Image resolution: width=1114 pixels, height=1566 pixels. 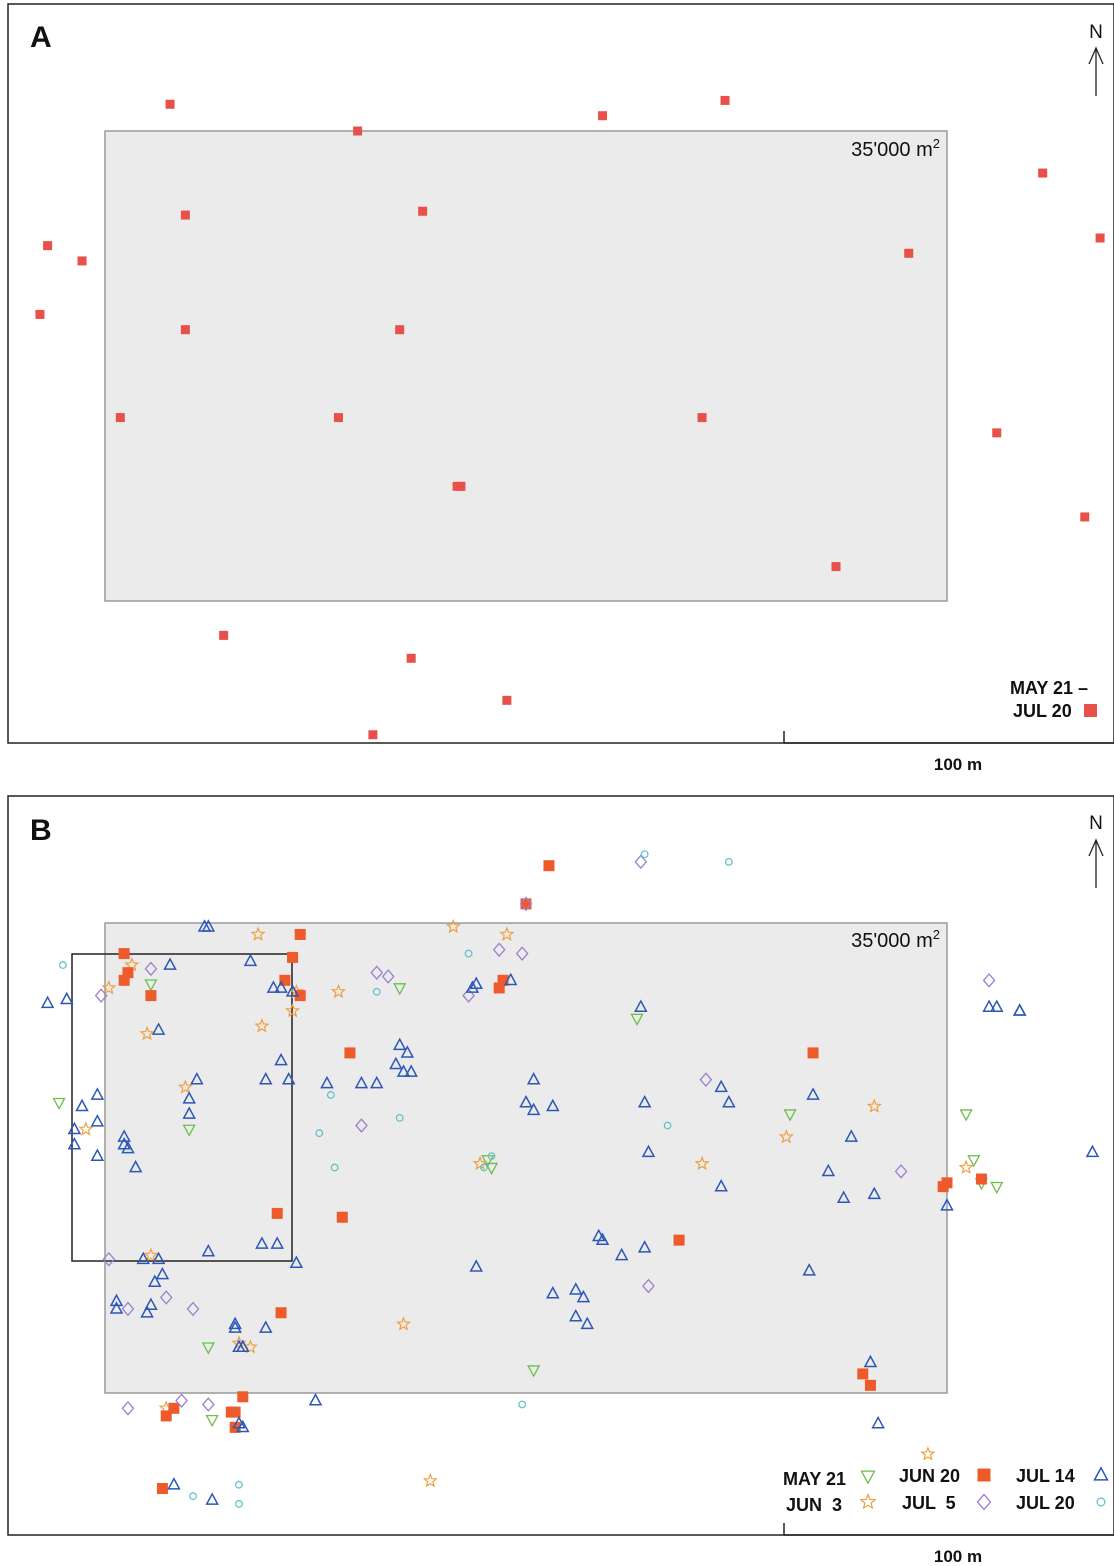 What do you see at coordinates (948, 1544) in the screenshot?
I see `panel-b-scale-bar: 100 m` at bounding box center [948, 1544].